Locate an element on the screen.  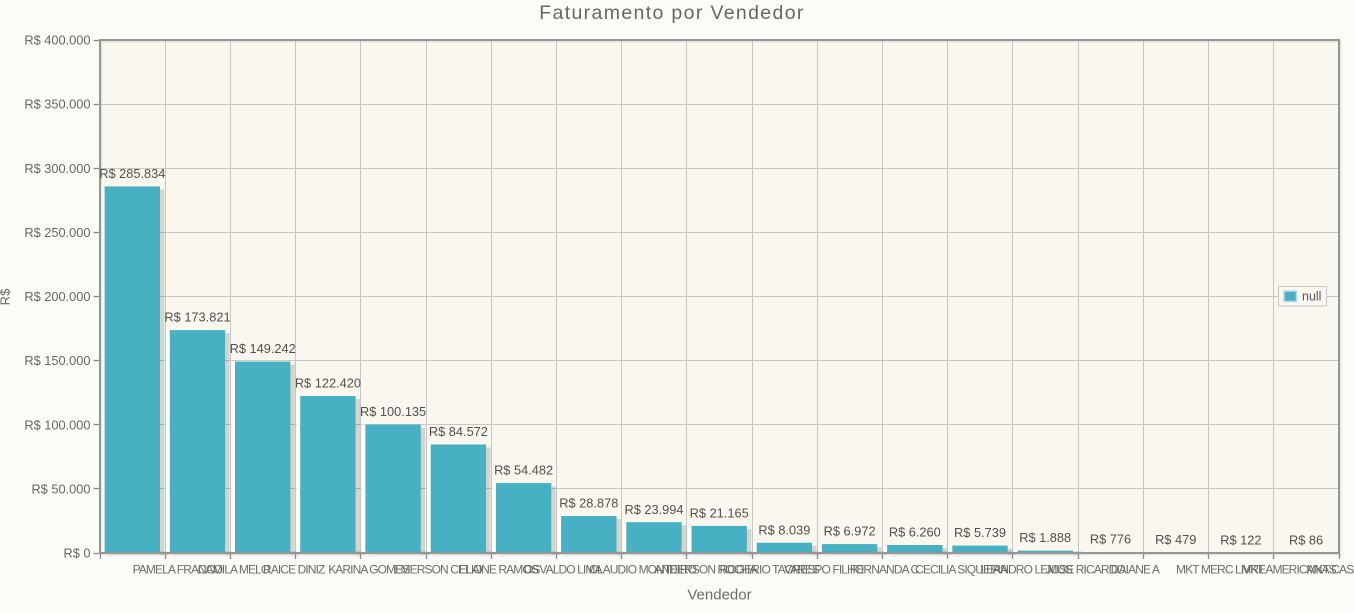
svg-text: R$ 5.739 is located at coordinates (980, 532).